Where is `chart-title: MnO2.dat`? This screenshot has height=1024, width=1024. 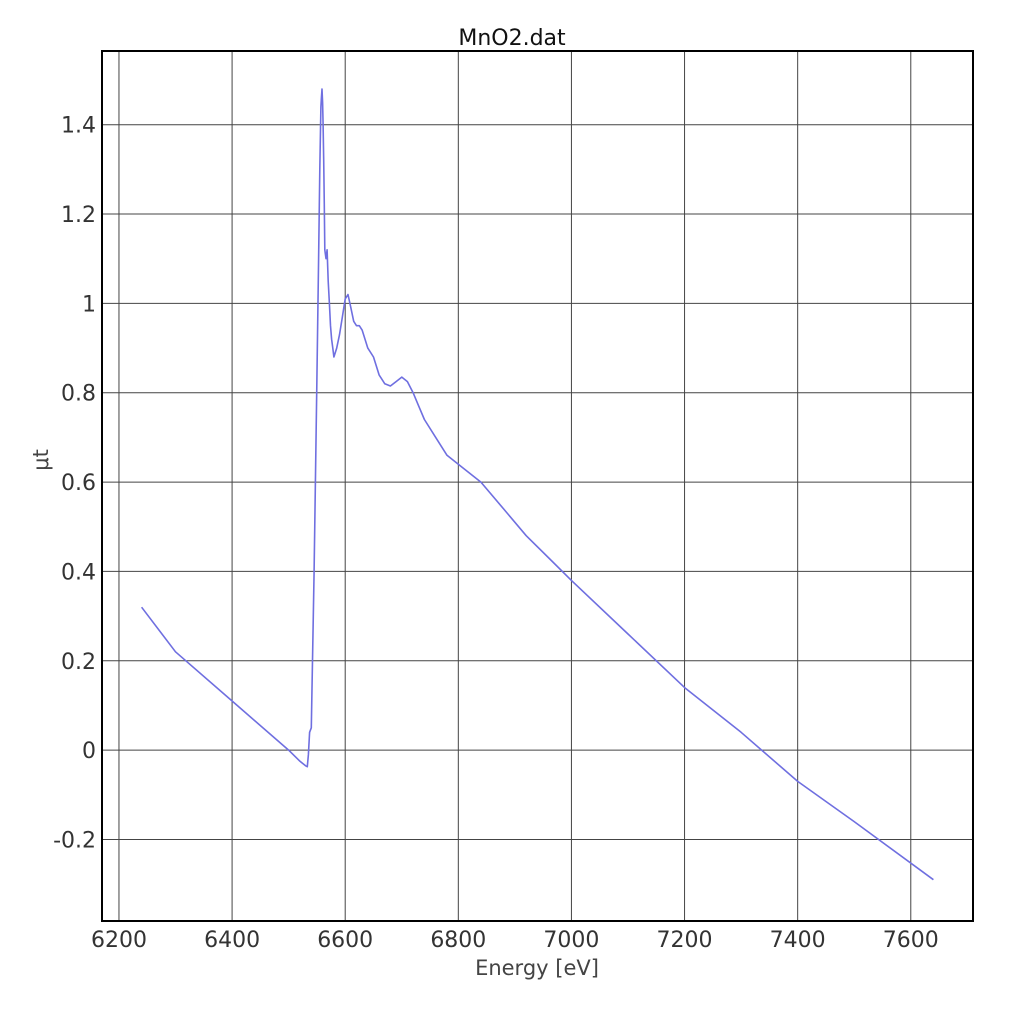
chart-title: MnO2.dat is located at coordinates (512, 38).